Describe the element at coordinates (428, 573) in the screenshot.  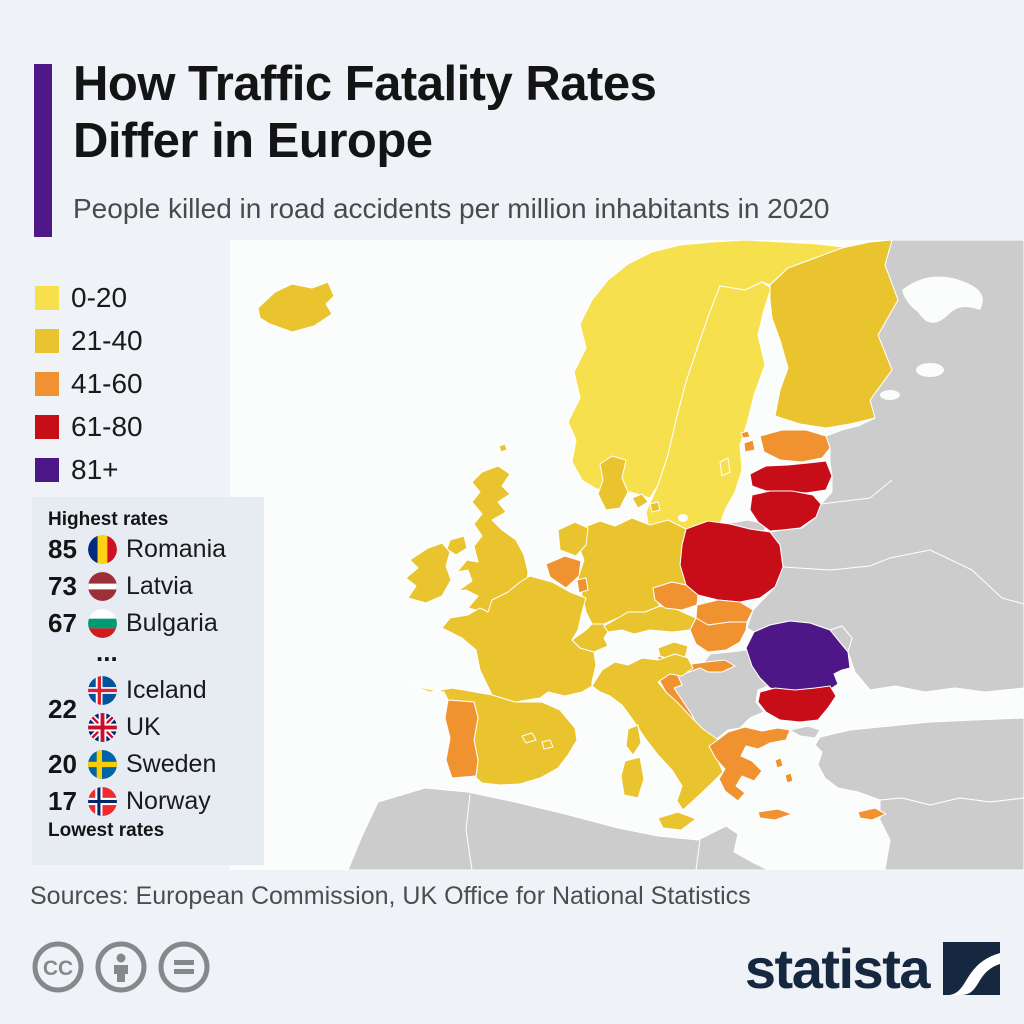
I see `map-country-ireland` at that location.